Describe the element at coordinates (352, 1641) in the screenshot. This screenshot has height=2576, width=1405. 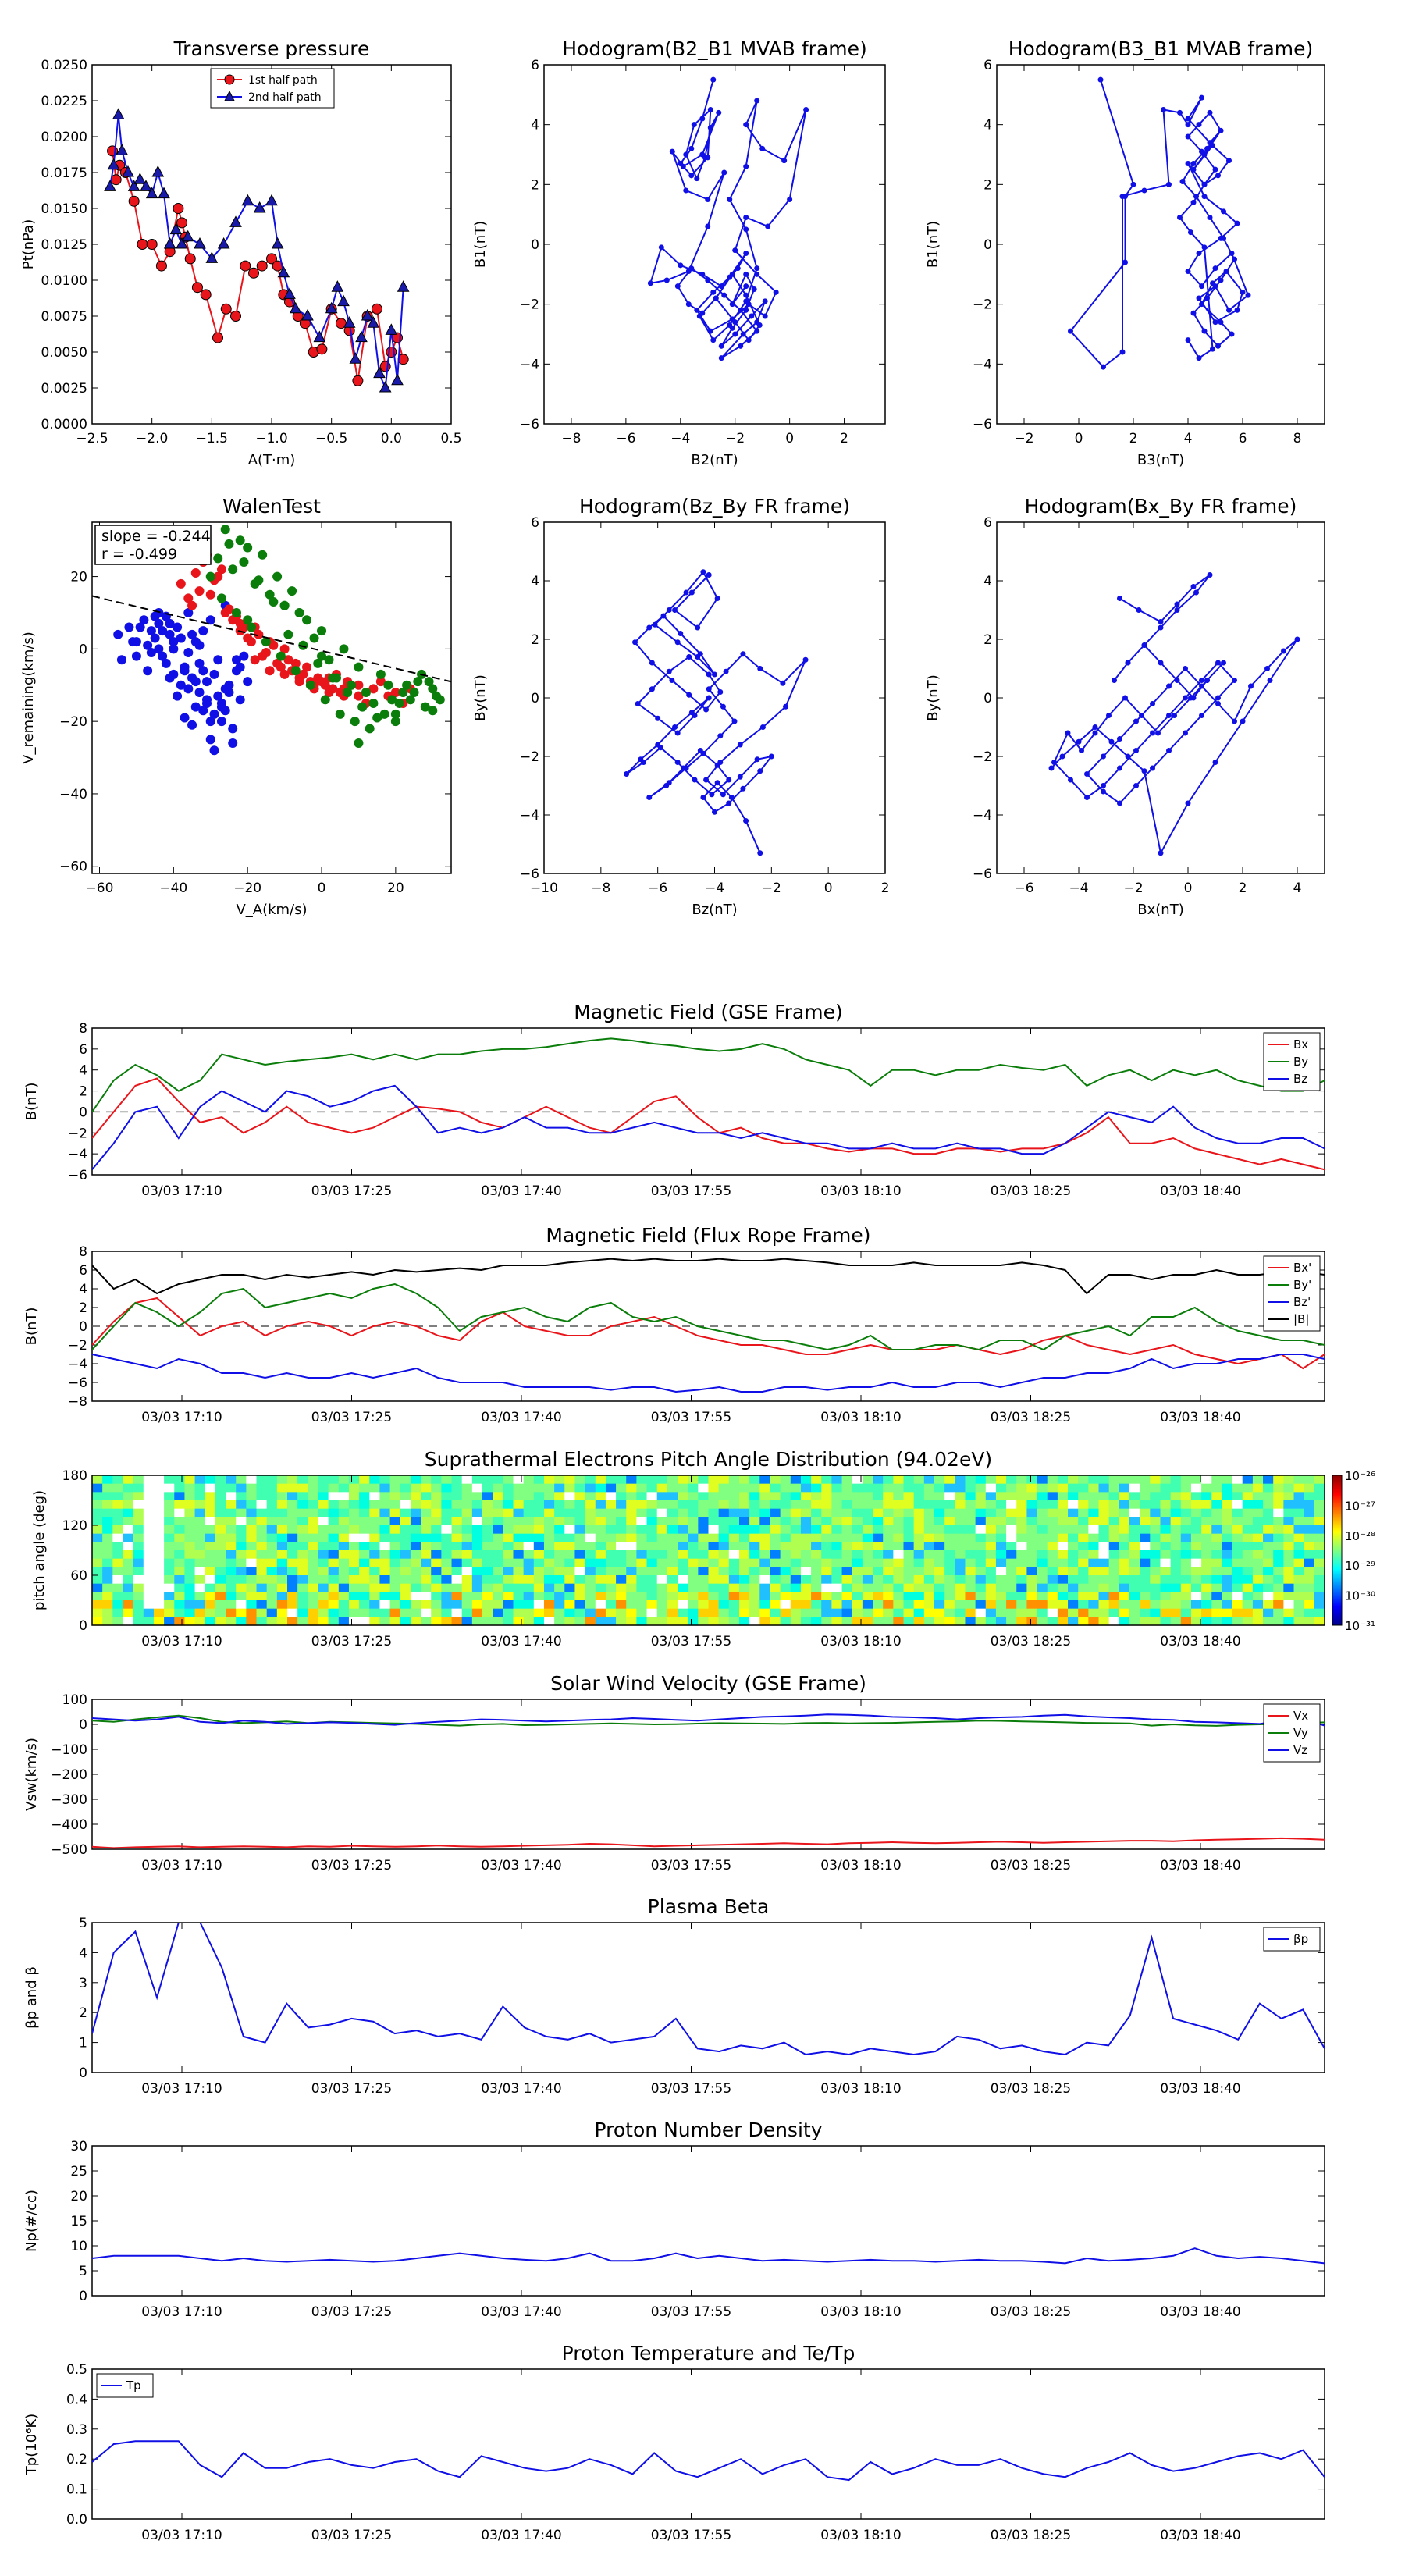
I see `pad-xtick-label: 03/03 17:25` at that location.